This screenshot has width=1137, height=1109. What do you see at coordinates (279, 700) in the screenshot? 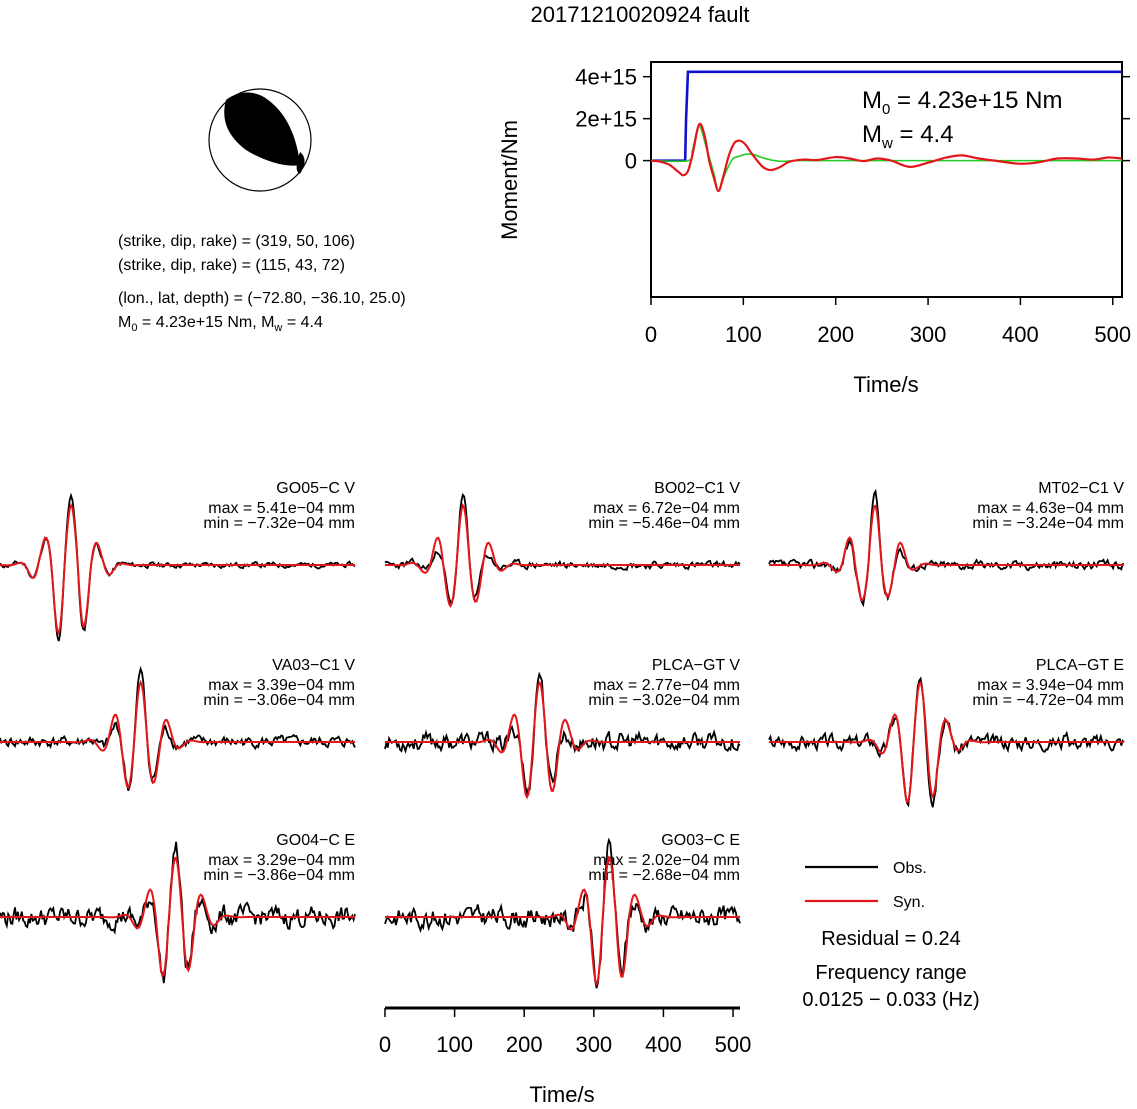
I see `waveform-min-label: min = −3.06e−04 mm` at bounding box center [279, 700].